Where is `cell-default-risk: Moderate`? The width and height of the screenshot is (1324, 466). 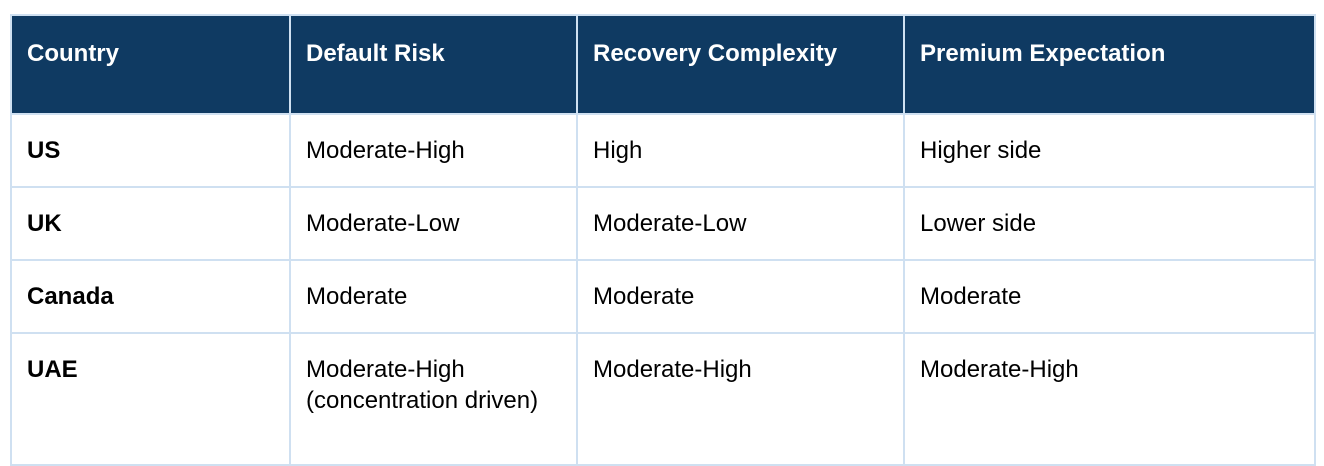
cell-default-risk: Moderate is located at coordinates (433, 296).